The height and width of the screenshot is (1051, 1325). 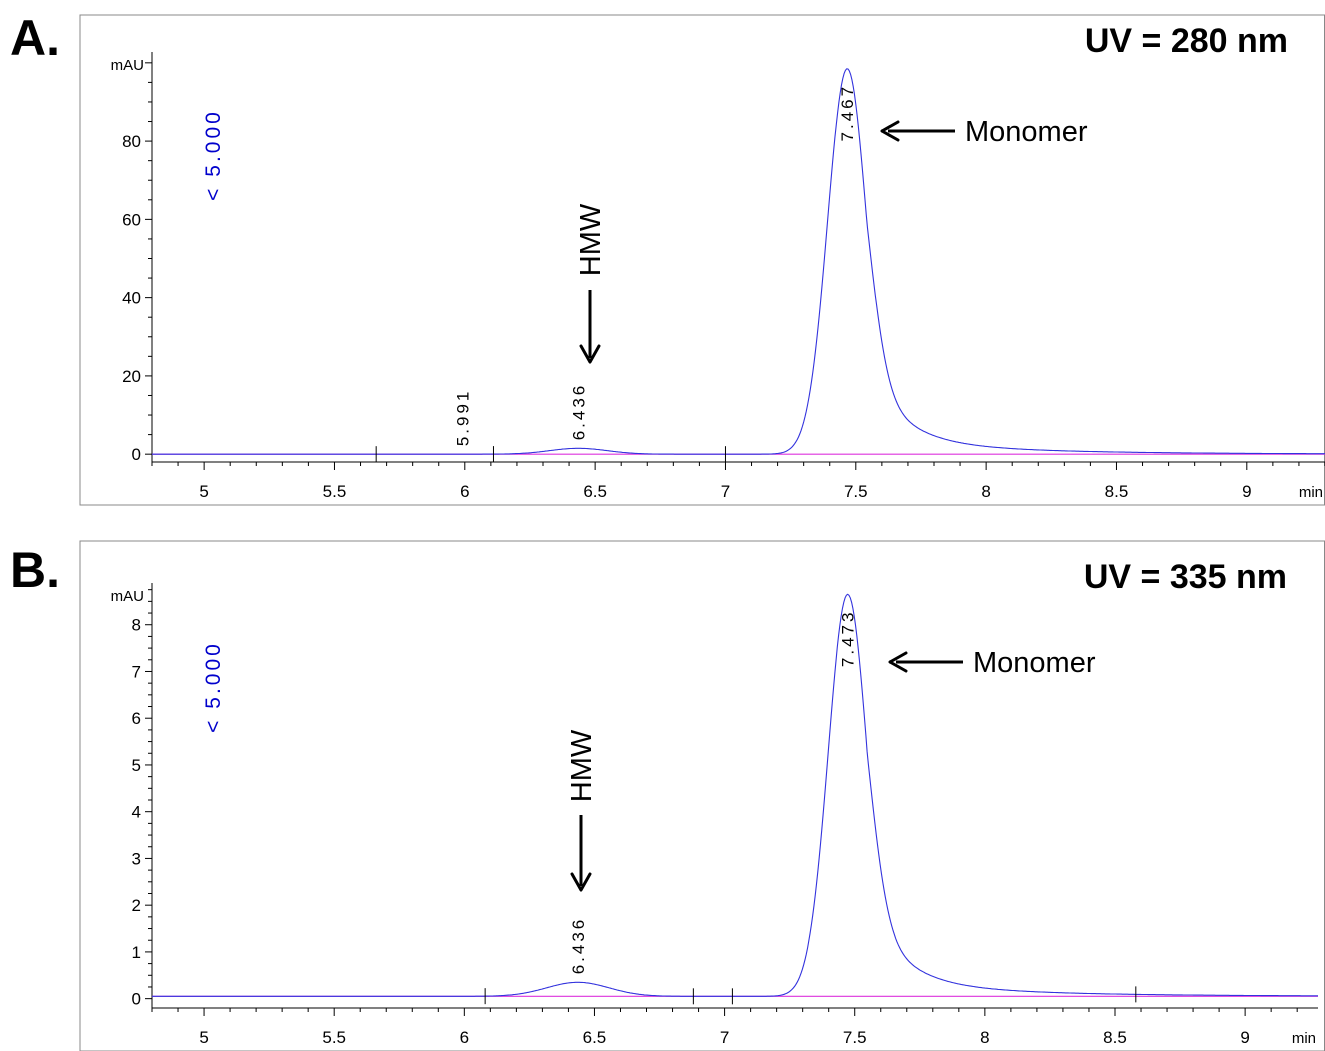 I want to click on y-tick-label: 1, so click(x=136, y=952).